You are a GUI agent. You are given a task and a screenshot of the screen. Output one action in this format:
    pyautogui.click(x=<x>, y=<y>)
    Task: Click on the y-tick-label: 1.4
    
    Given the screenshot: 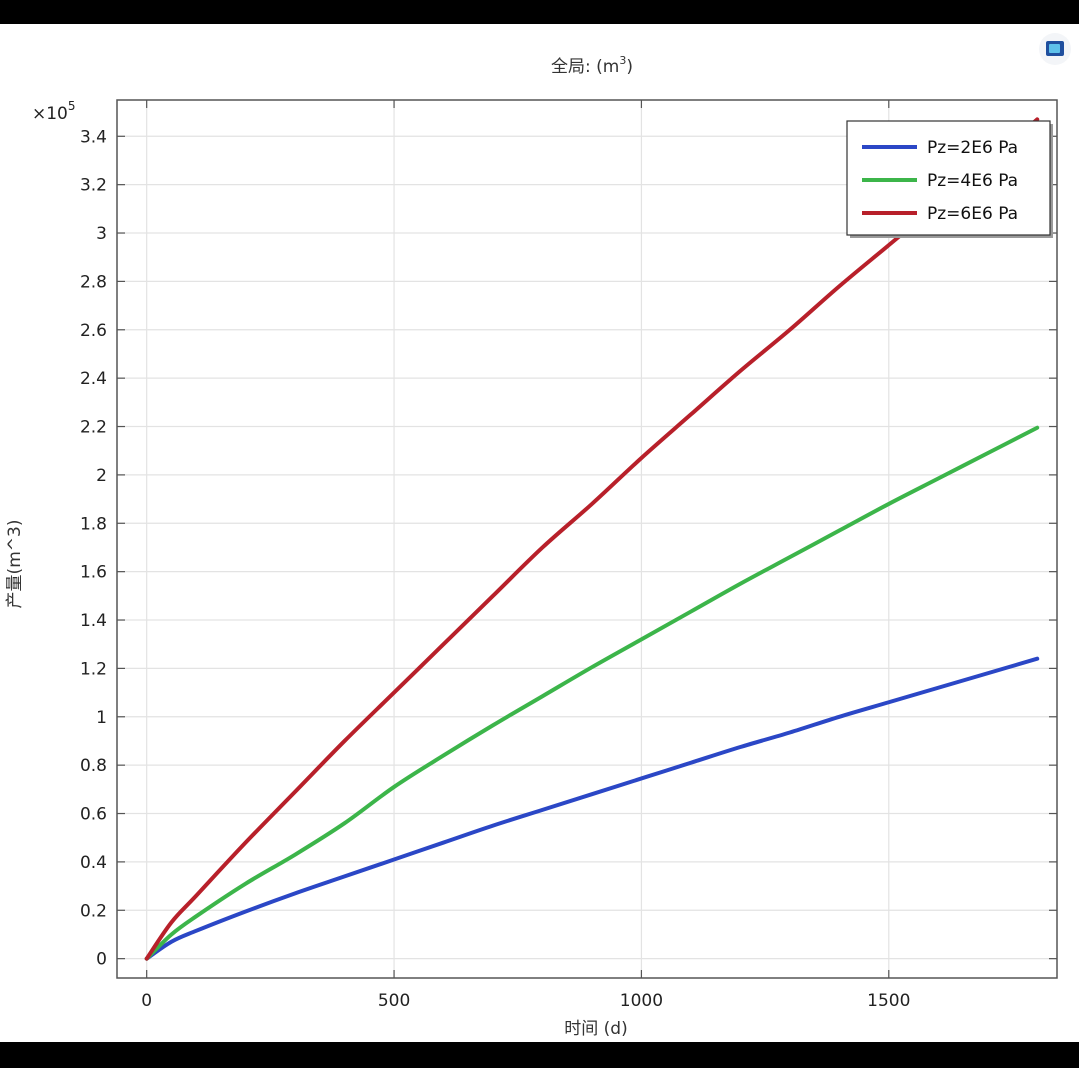 What is the action you would take?
    pyautogui.click(x=93, y=621)
    